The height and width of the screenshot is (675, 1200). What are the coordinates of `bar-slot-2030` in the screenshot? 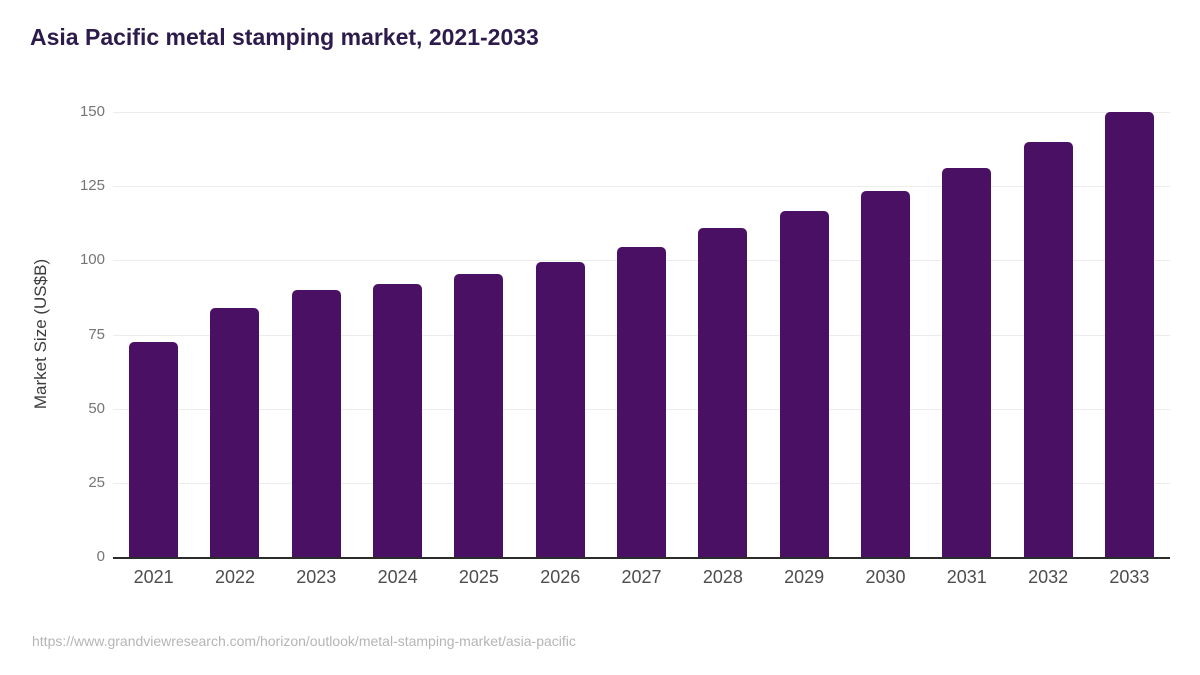 It's located at (885, 334).